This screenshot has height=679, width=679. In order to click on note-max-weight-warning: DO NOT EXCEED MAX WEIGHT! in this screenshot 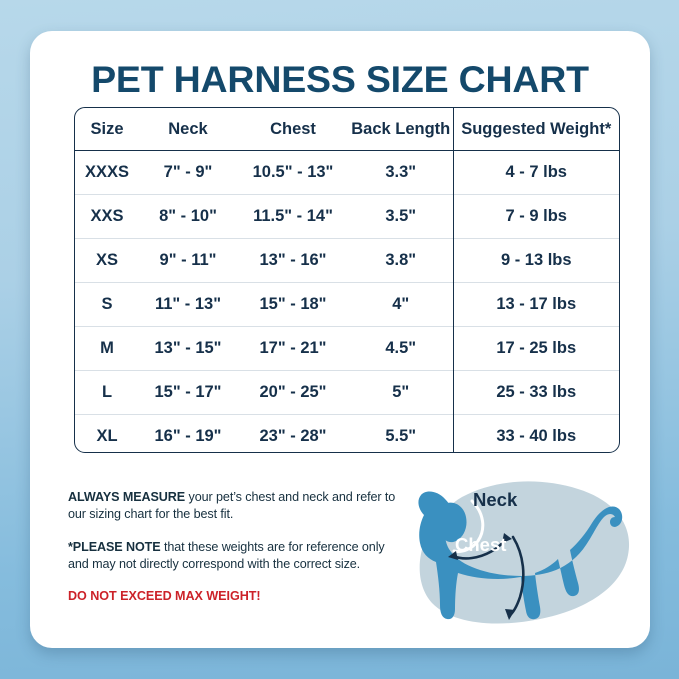, I will do `click(164, 596)`.